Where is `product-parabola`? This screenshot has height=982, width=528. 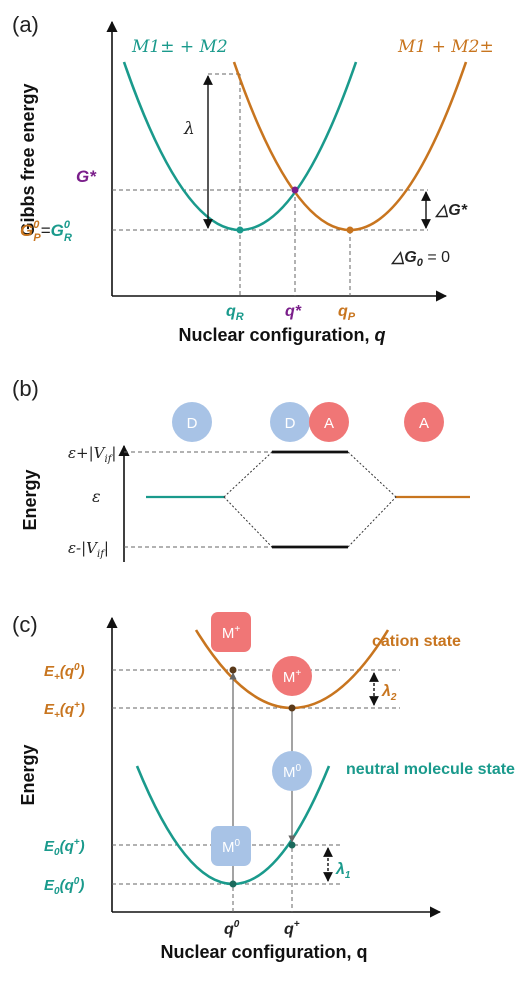 product-parabola is located at coordinates (350, 146).